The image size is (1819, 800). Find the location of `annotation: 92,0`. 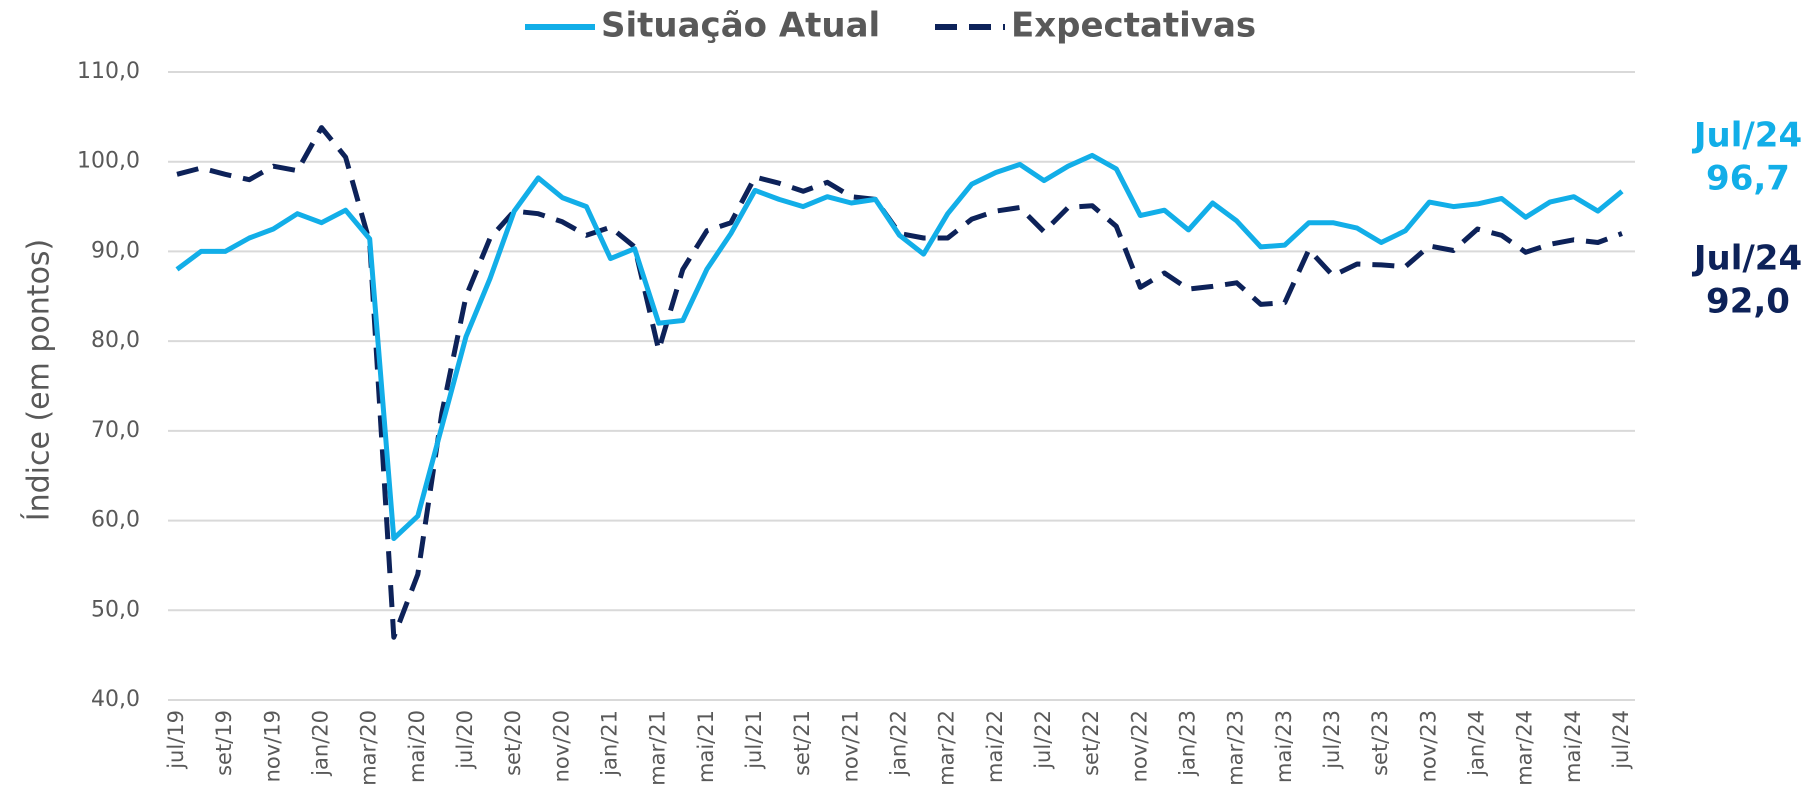

annotation: 92,0 is located at coordinates (1748, 302).